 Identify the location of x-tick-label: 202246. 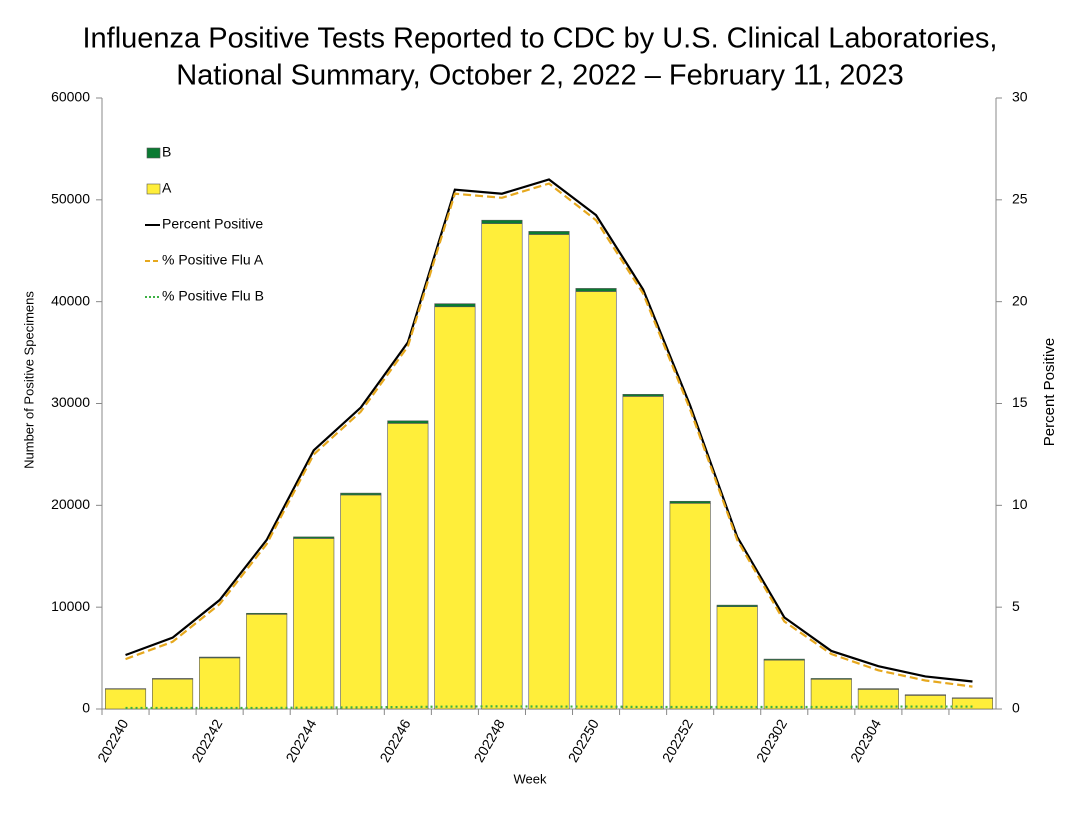
(394, 740).